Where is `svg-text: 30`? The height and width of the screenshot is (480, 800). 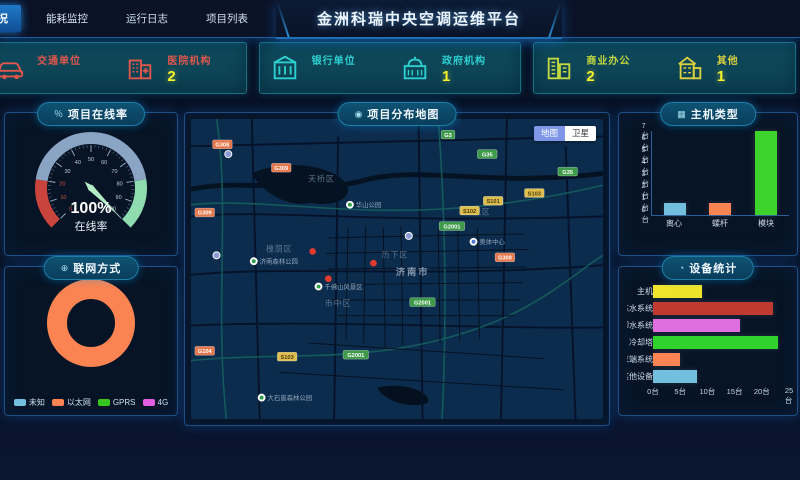
svg-text: 30 is located at coordinates (67, 172).